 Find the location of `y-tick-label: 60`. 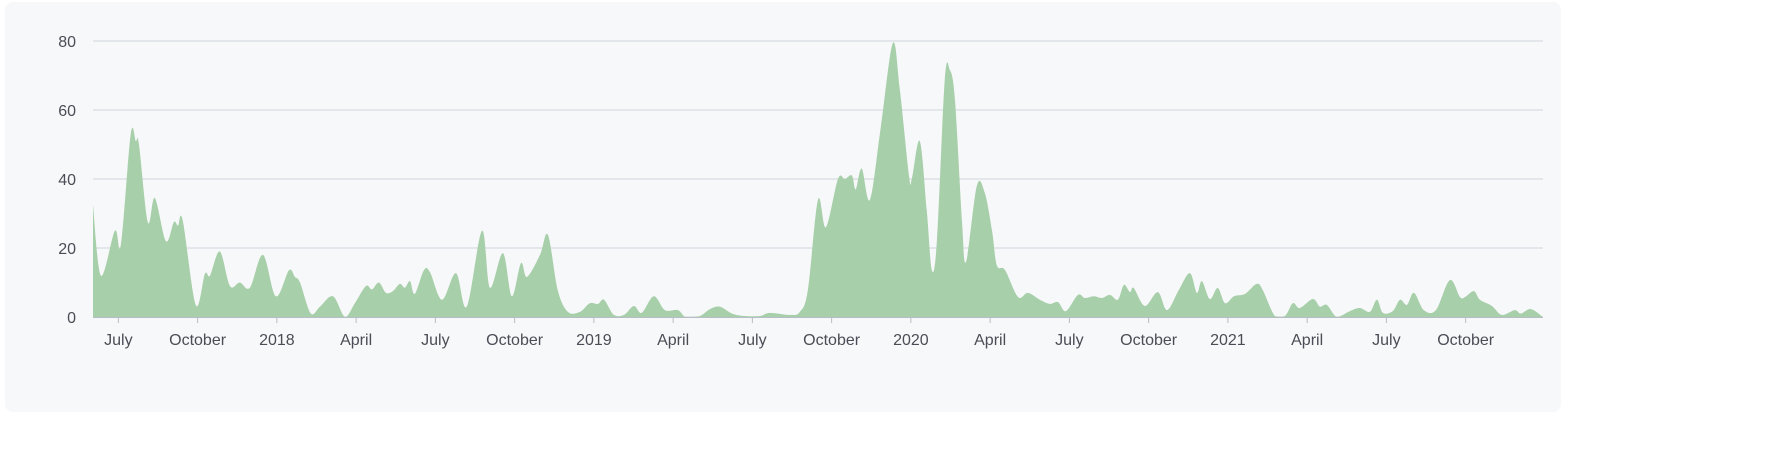

y-tick-label: 60 is located at coordinates (67, 111).